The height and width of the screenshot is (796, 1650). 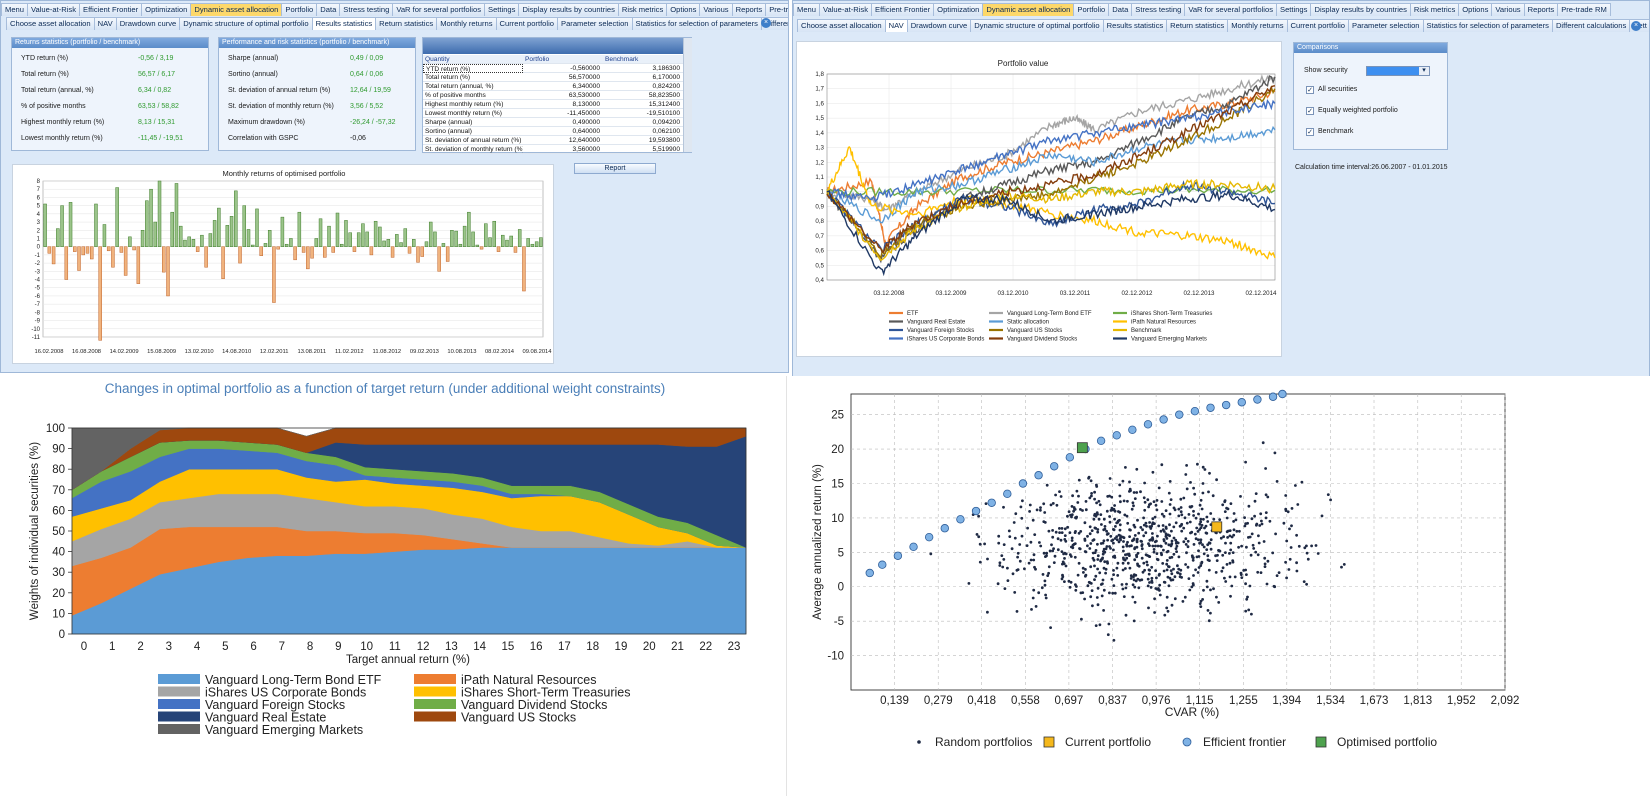 I want to click on grid-cell: 3,186300, so click(x=643, y=68).